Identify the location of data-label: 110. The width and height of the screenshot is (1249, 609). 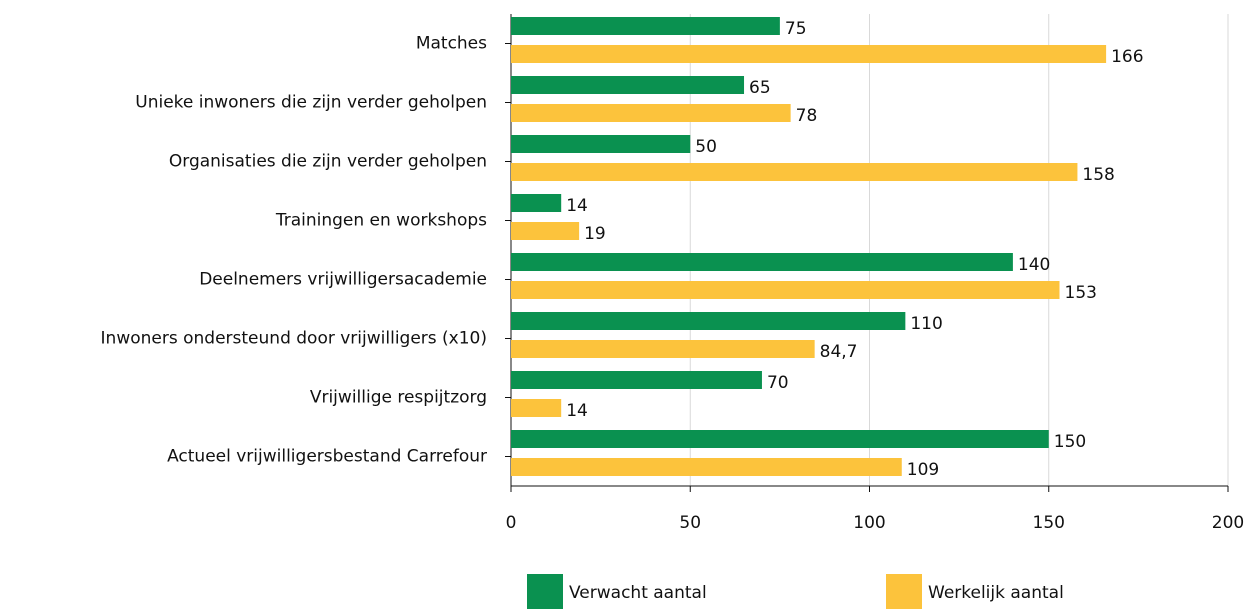
(926, 324).